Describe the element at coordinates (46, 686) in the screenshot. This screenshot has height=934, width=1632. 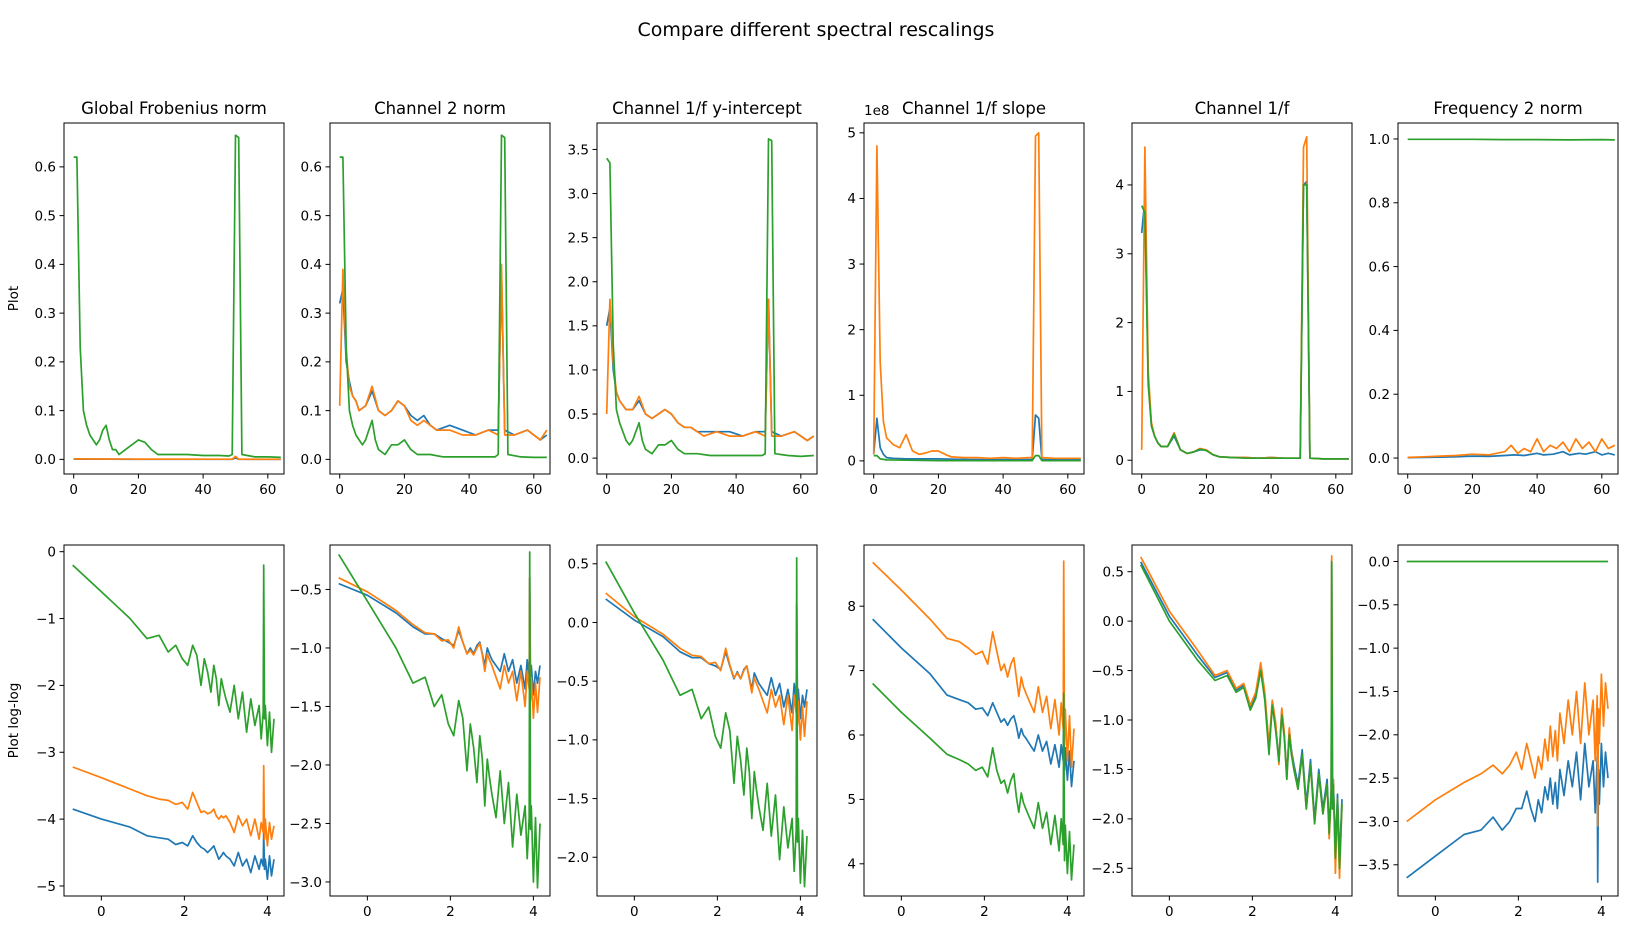
I see `y-tick-label: −2` at that location.